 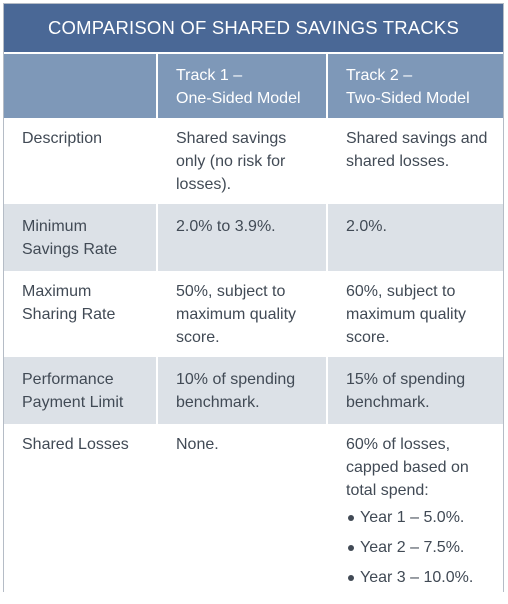 I want to click on row-minimum-savings-rate: Minimum Savings Rate 2.0% to 3.9%. 2.0%., so click(x=253, y=237).